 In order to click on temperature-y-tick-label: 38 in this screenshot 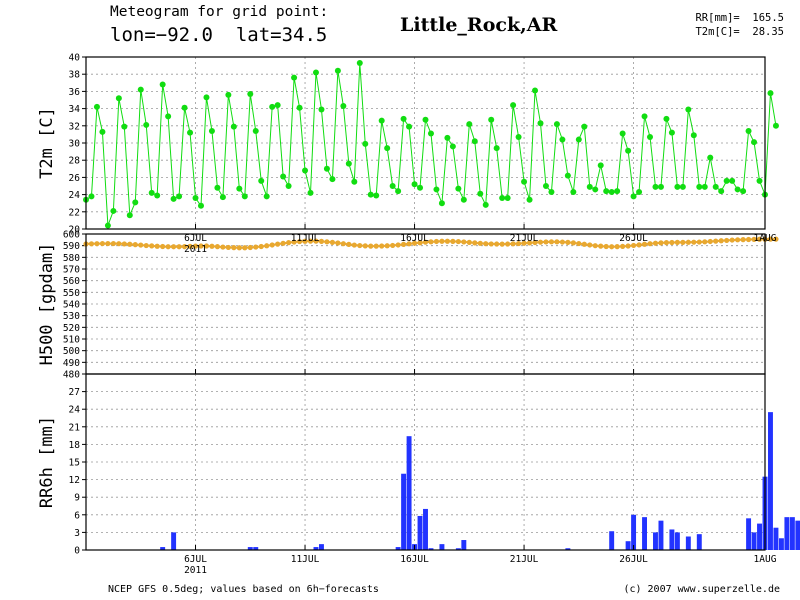, I will do `click(75, 75)`.